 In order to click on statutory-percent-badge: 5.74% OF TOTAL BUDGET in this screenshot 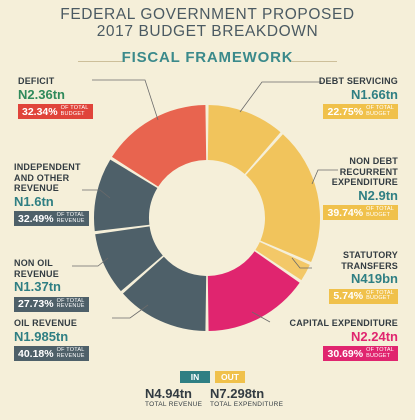, I will do `click(363, 296)`.